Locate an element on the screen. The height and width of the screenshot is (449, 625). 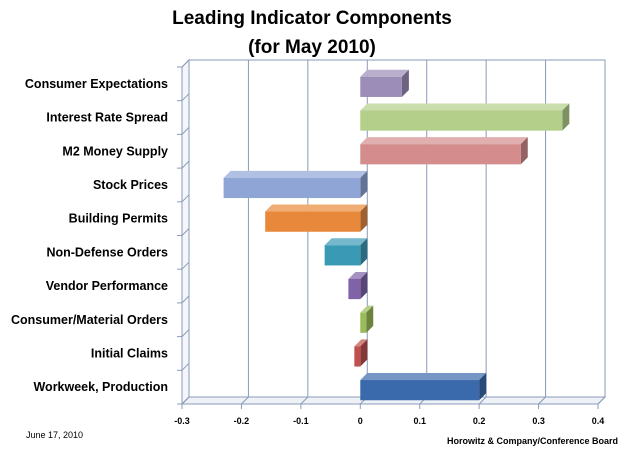
x-tick-label: -0.1 is located at coordinates (301, 421).